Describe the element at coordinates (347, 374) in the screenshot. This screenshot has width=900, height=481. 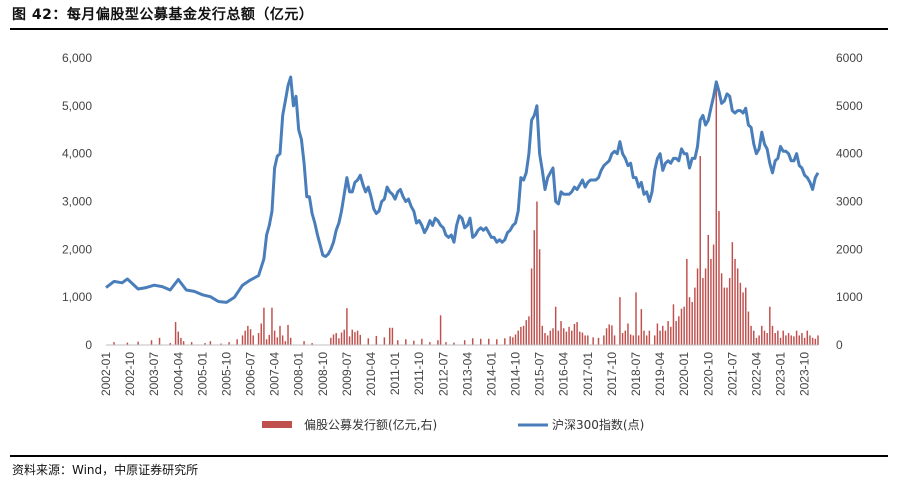
I see `x-tick-label: 2009-07` at that location.